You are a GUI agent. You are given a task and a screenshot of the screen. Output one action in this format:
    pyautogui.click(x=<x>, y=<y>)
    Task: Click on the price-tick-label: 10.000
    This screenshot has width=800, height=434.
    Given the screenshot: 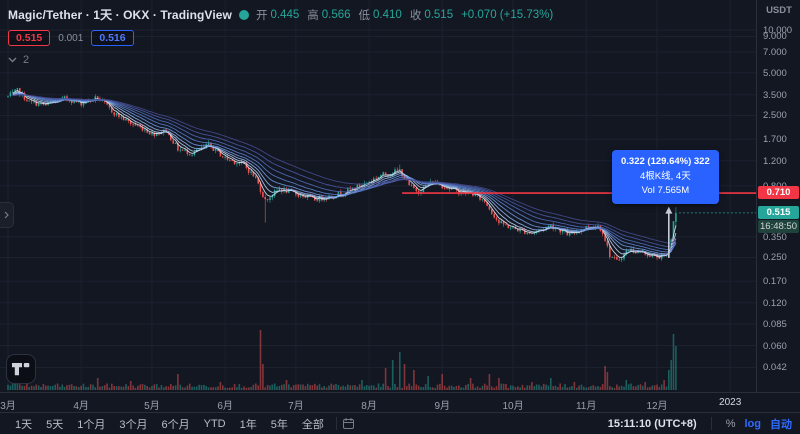 What is the action you would take?
    pyautogui.click(x=778, y=30)
    